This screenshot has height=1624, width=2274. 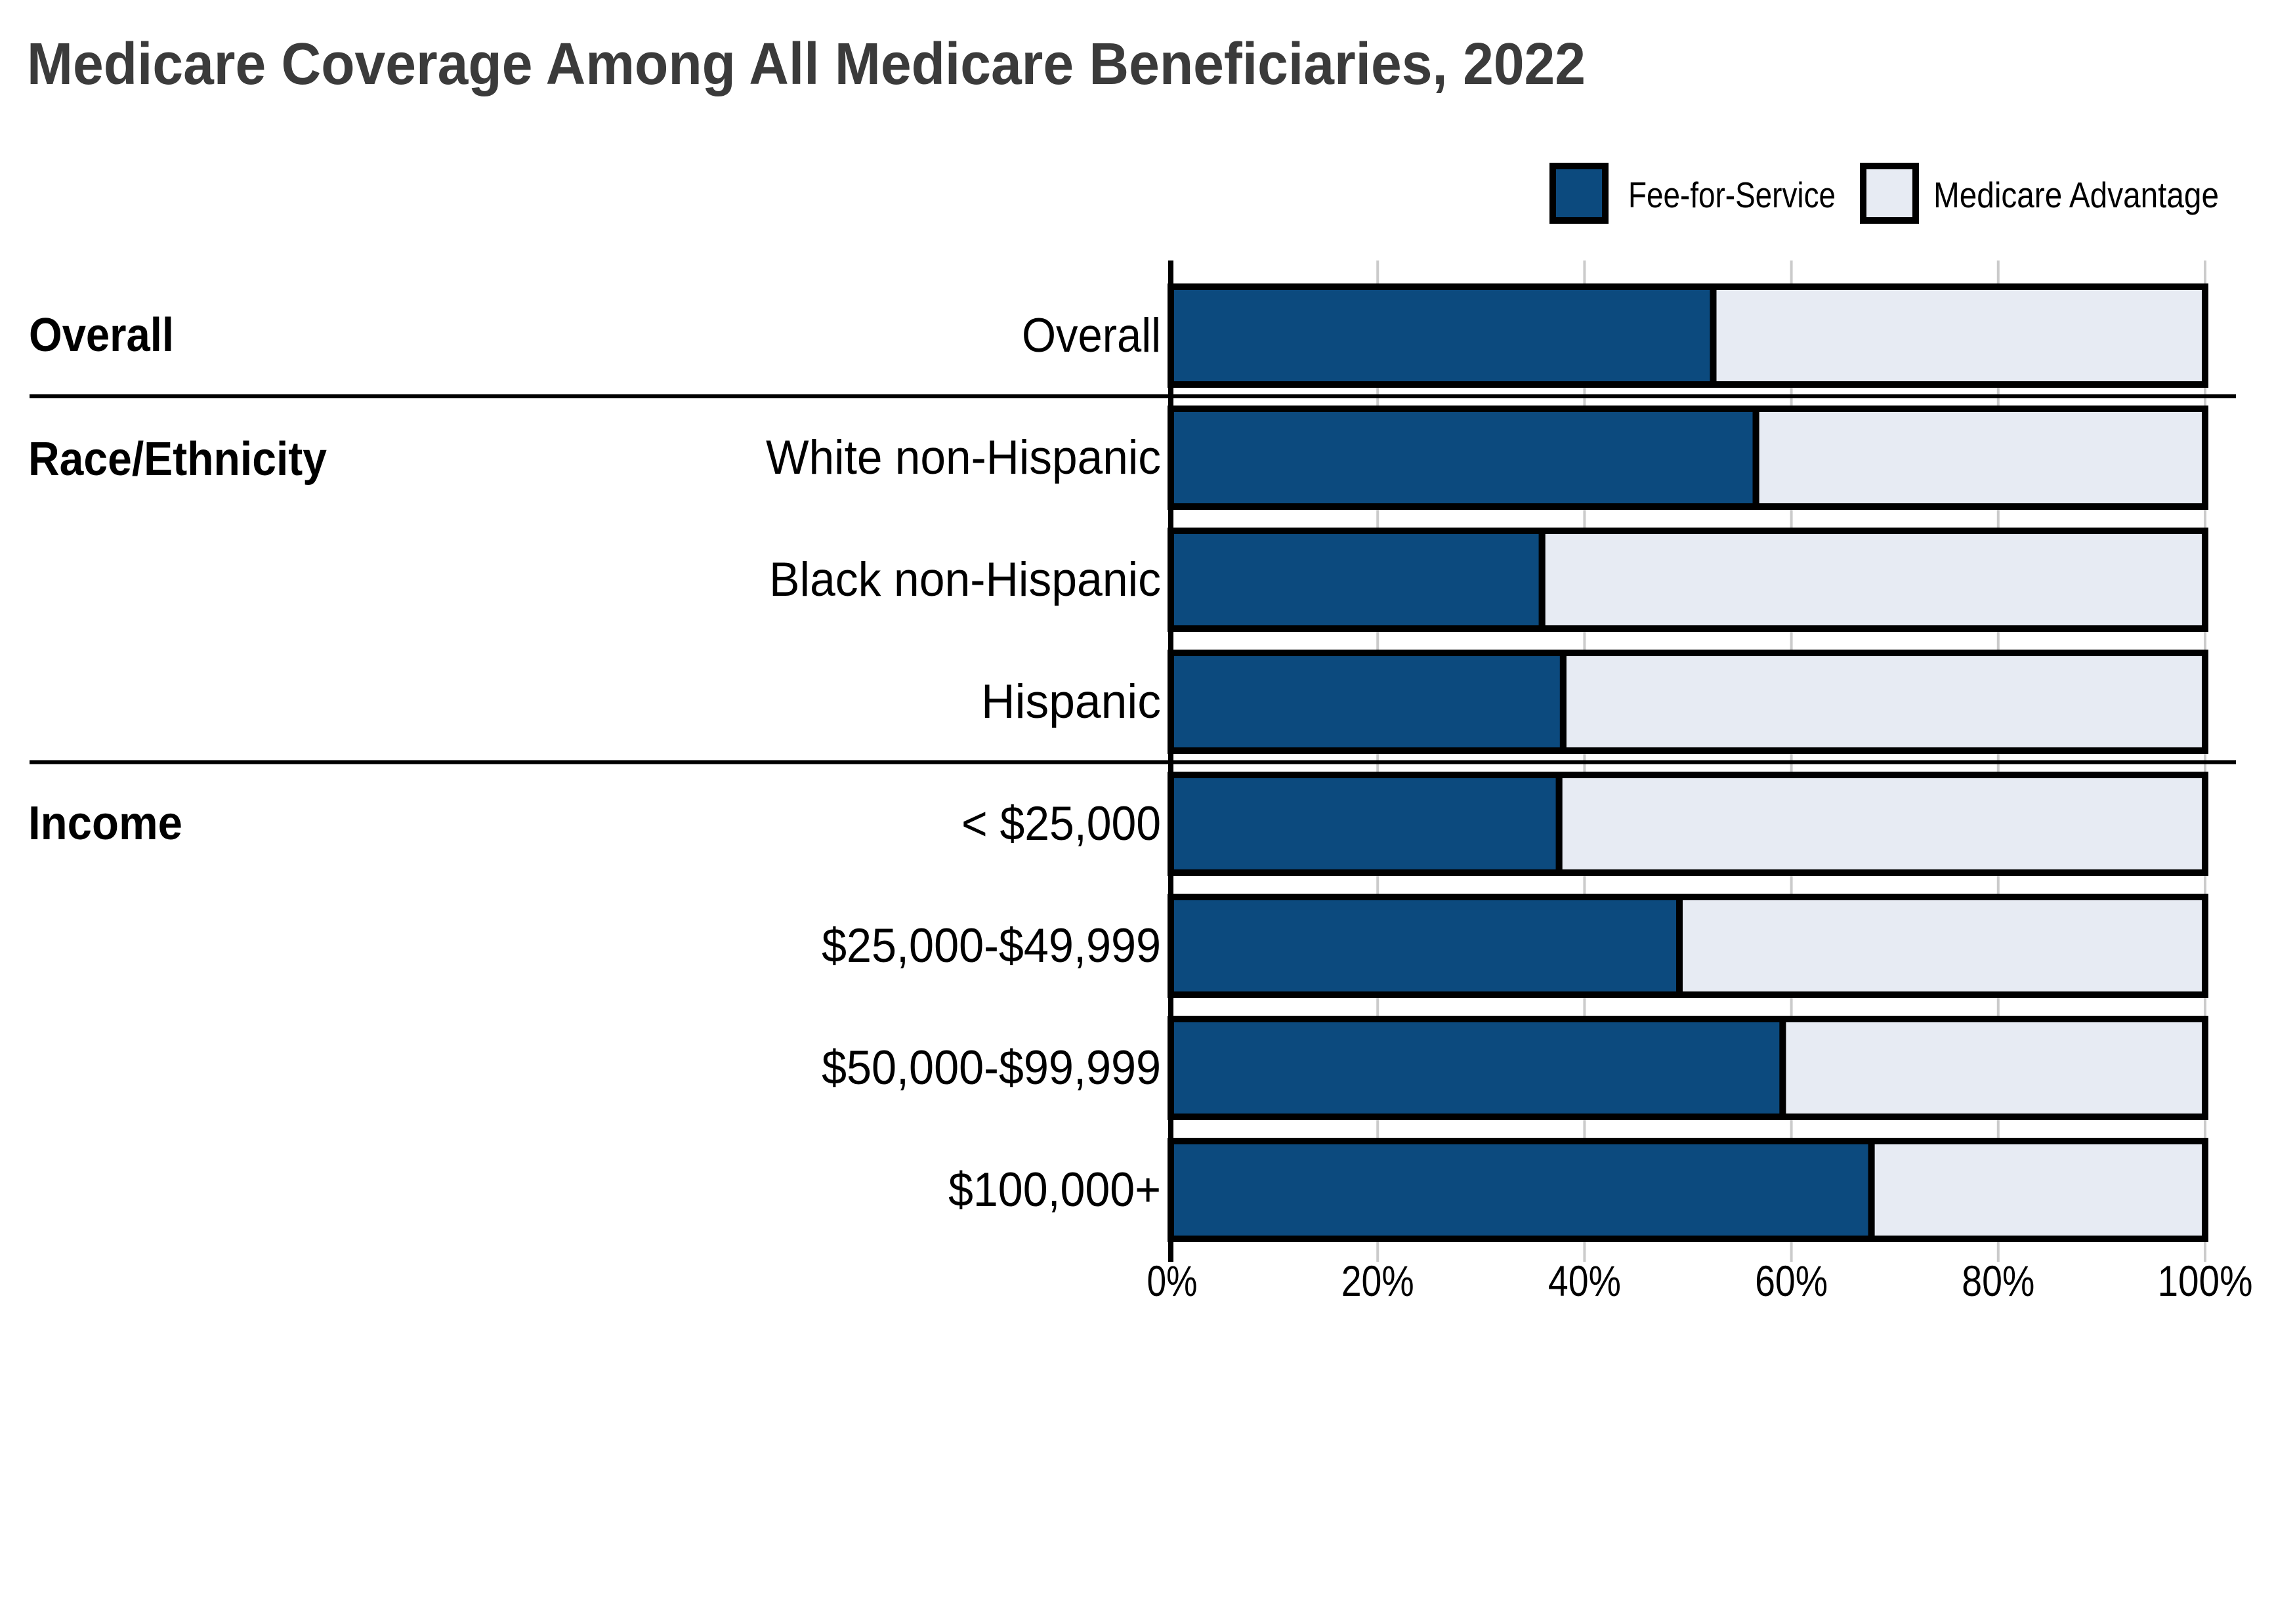 What do you see at coordinates (1584, 1281) in the screenshot?
I see `svg-text: 40%` at bounding box center [1584, 1281].